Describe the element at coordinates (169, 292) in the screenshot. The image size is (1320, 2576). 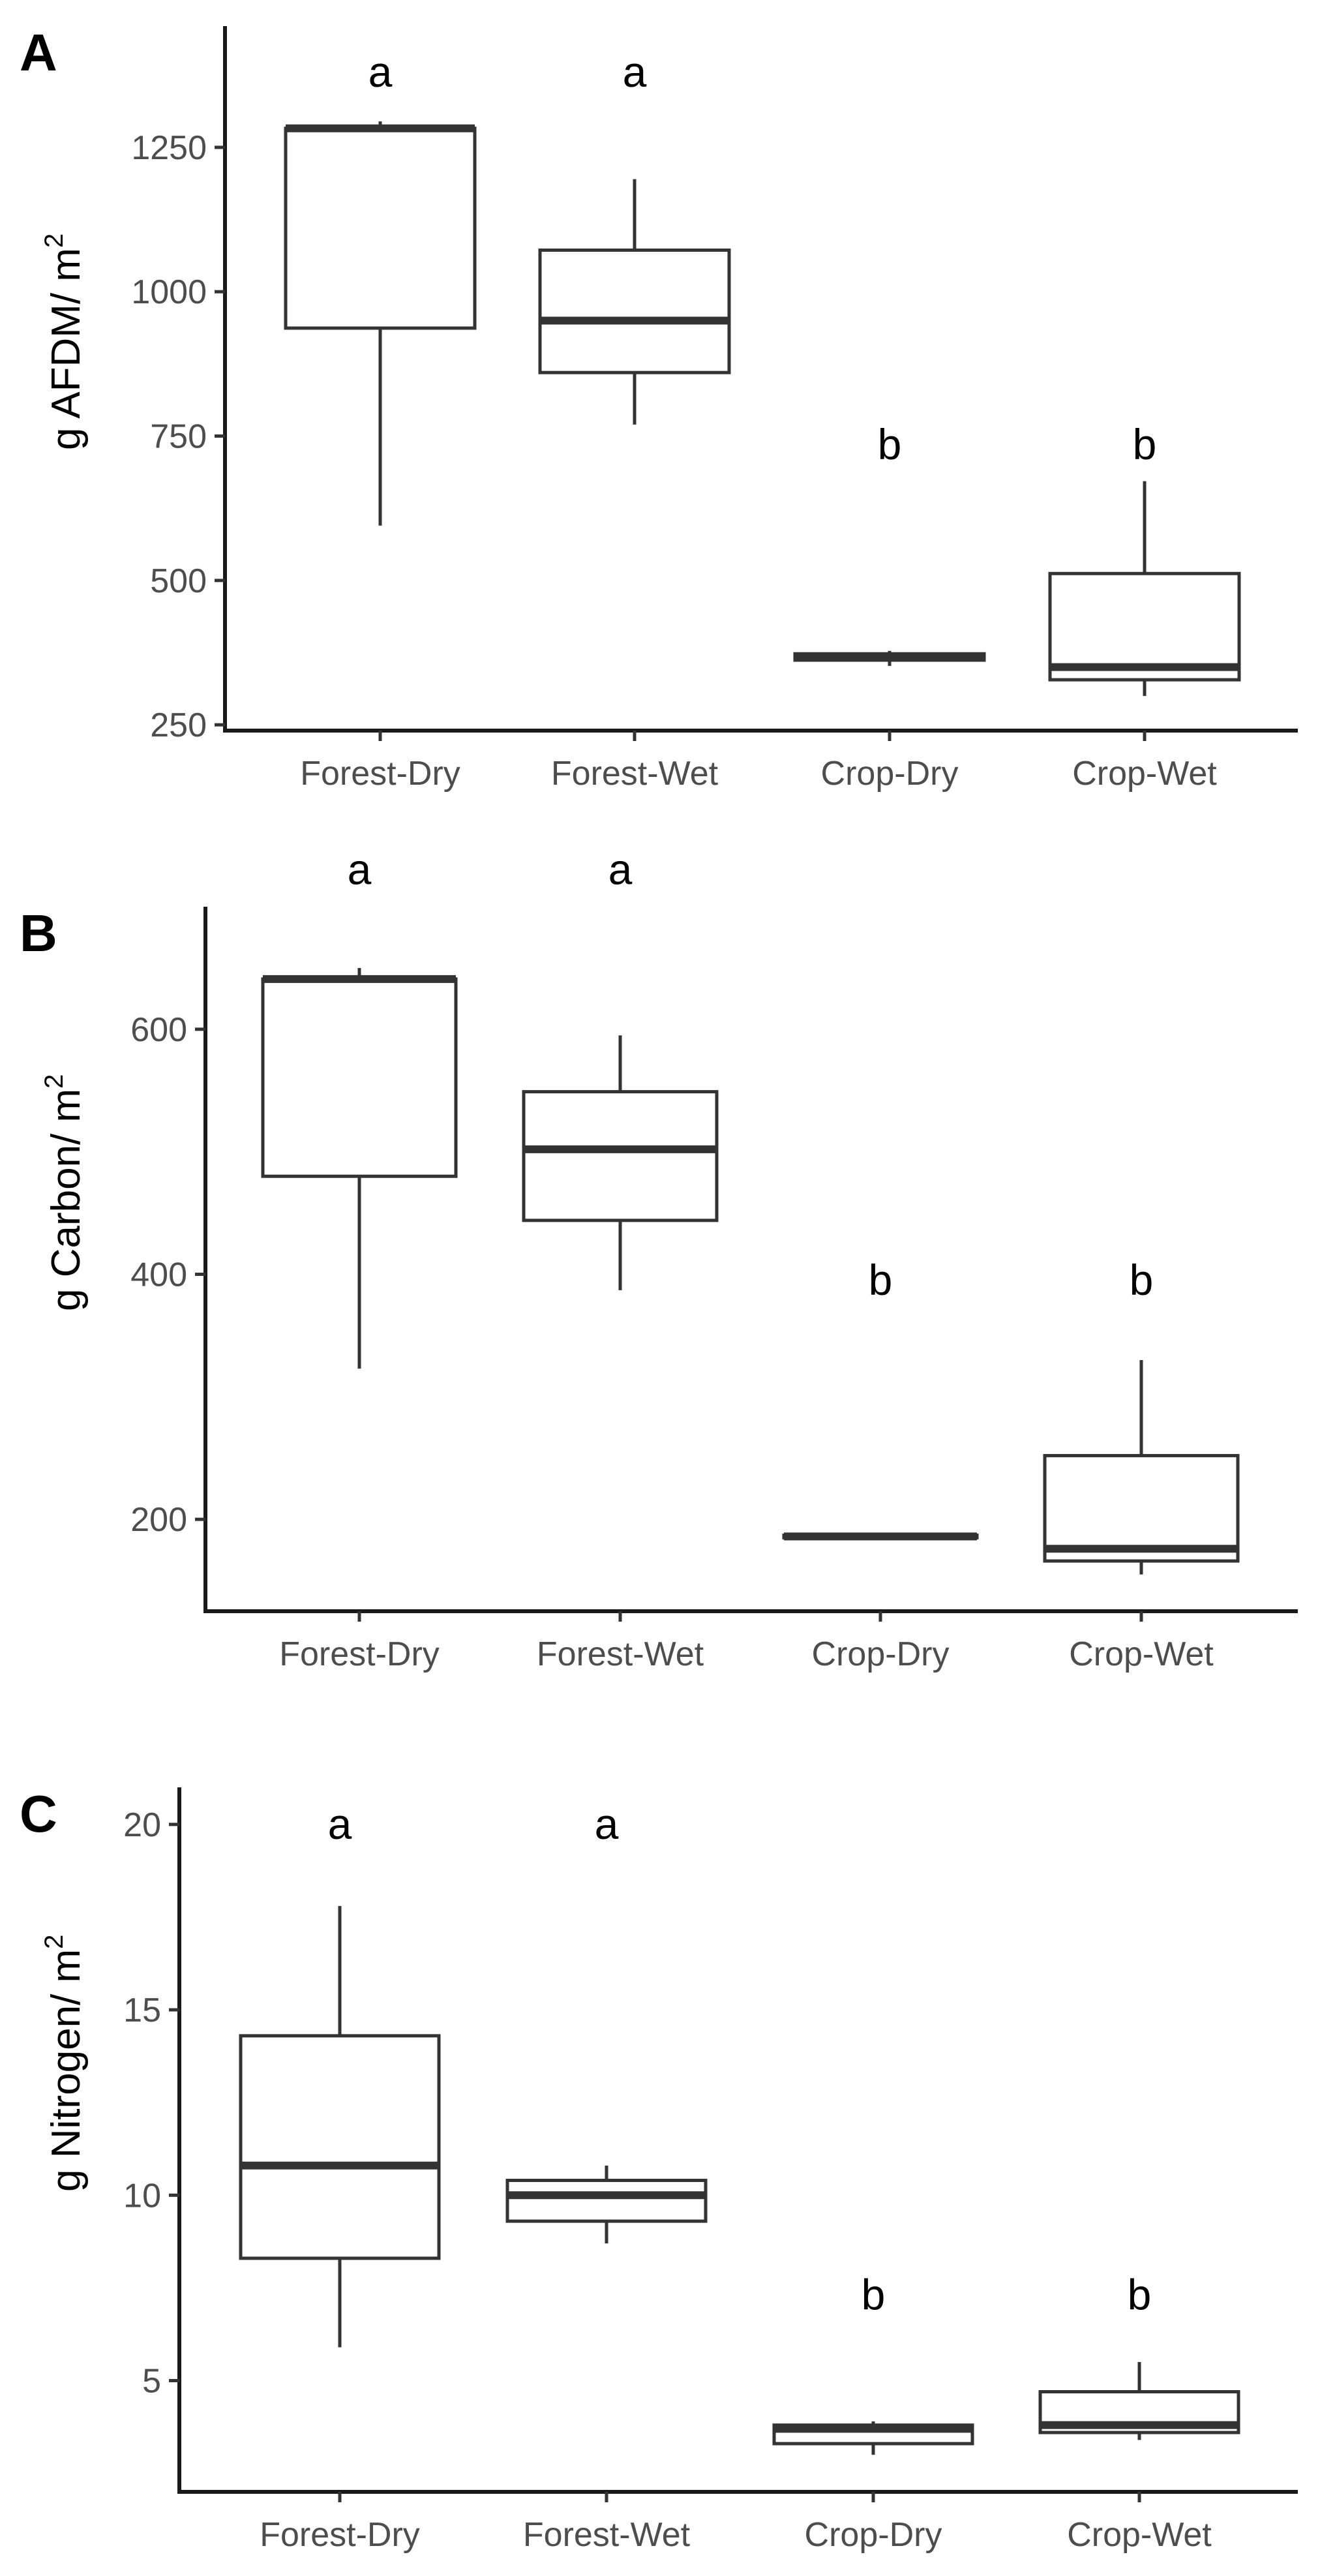
I see `y-tick-label: 1000` at that location.